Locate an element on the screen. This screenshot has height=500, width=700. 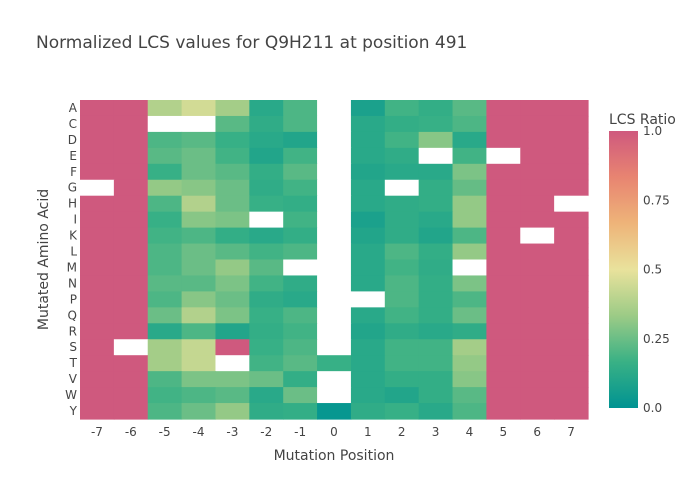
x-tick-label: 3 is located at coordinates (436, 432).